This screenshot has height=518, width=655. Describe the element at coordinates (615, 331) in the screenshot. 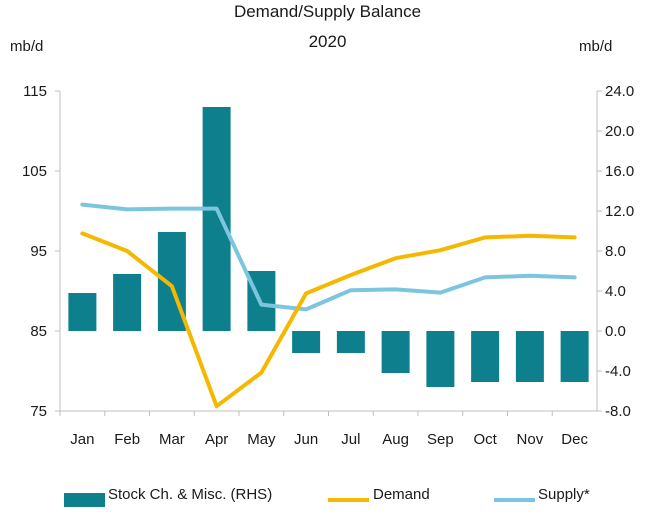

I see `right-tick-label: 0.0` at that location.